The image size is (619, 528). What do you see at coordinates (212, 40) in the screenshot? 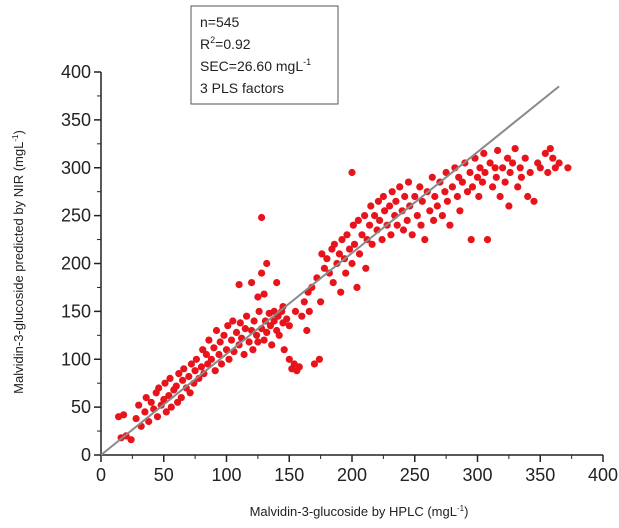
I see `stats-r2-sup: 2` at bounding box center [212, 40].